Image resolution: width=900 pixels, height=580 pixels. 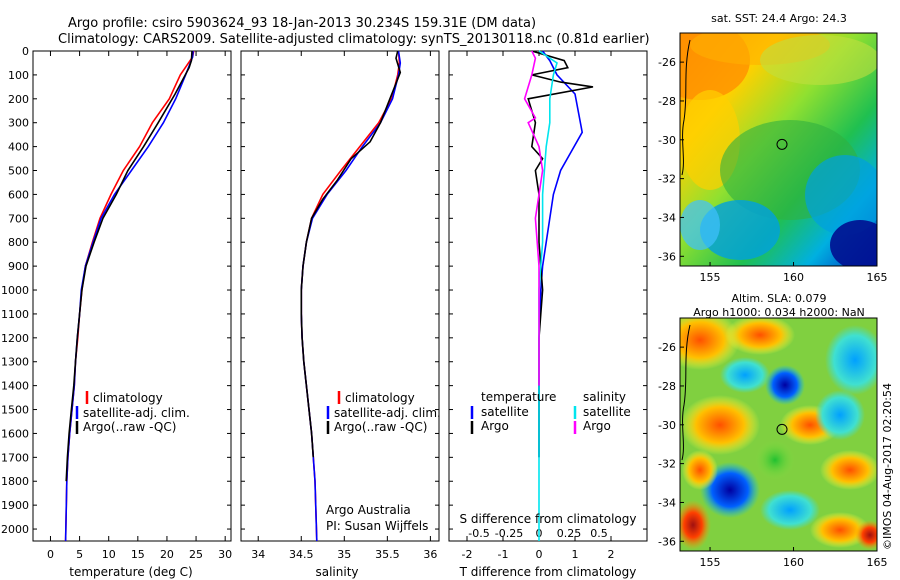 I want to click on pi-credit: PI: Susan Wijffels, so click(x=377, y=526).